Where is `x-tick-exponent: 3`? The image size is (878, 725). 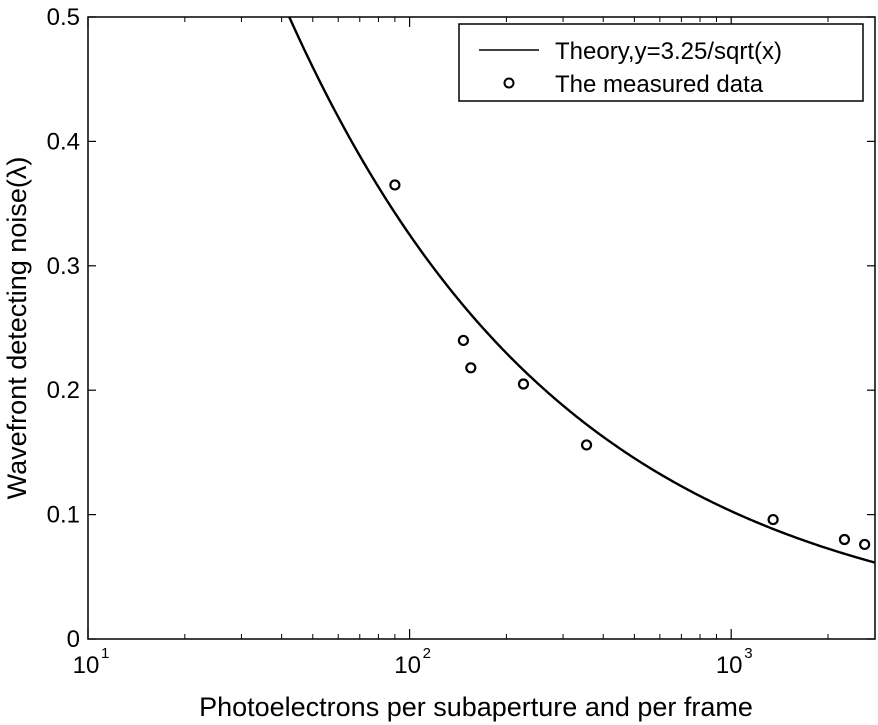
x-tick-exponent: 3 is located at coordinates (748, 653).